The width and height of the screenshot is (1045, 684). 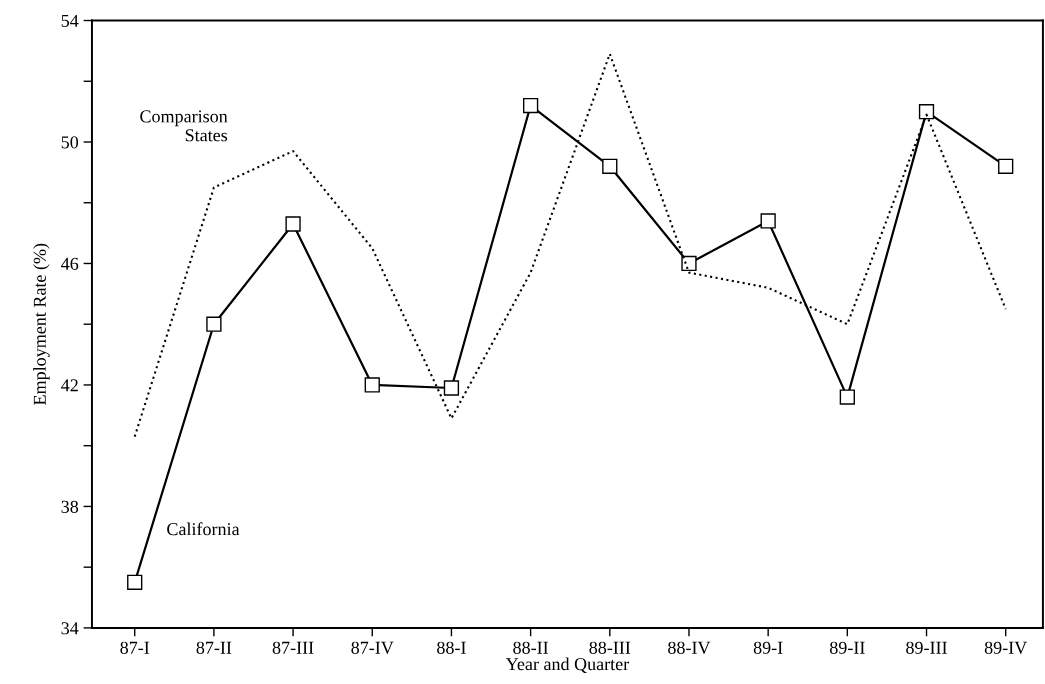 I want to click on x-tick-label: 88-III, so click(x=610, y=647).